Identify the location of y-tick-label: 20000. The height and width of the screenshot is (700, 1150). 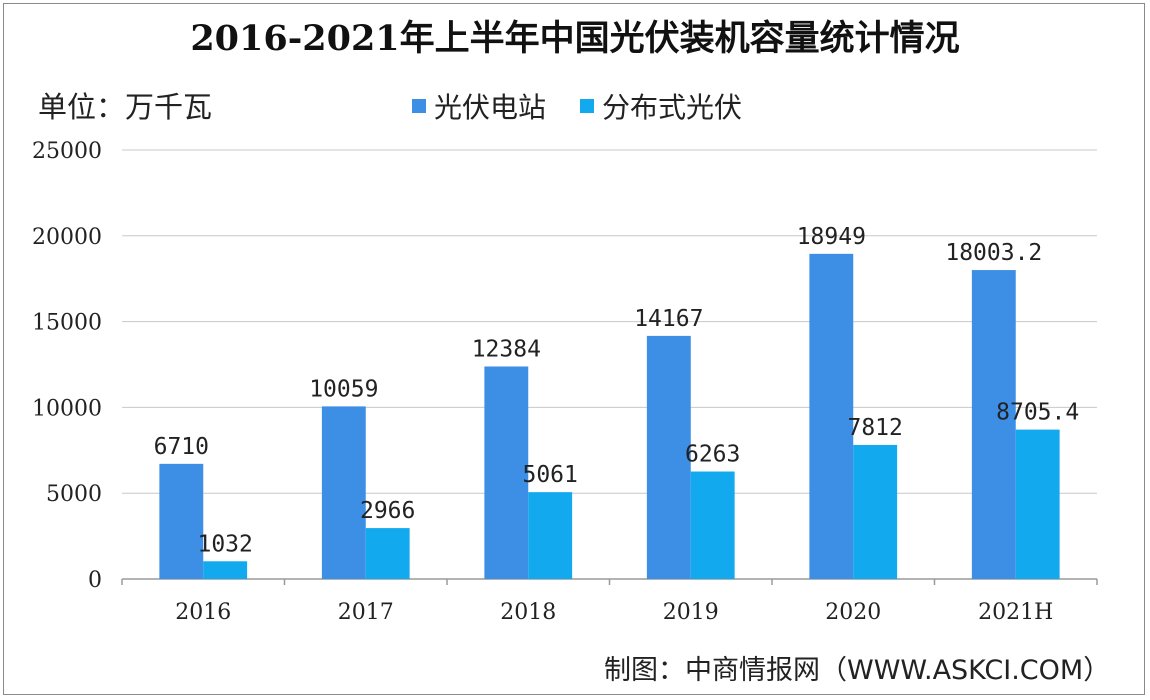
(67, 237).